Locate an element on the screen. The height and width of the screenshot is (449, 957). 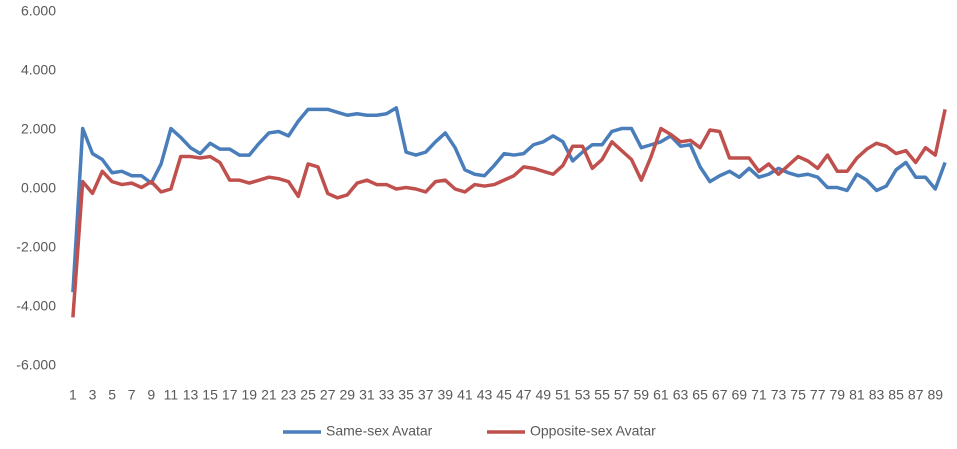
x-tick-label: 23 is located at coordinates (289, 395).